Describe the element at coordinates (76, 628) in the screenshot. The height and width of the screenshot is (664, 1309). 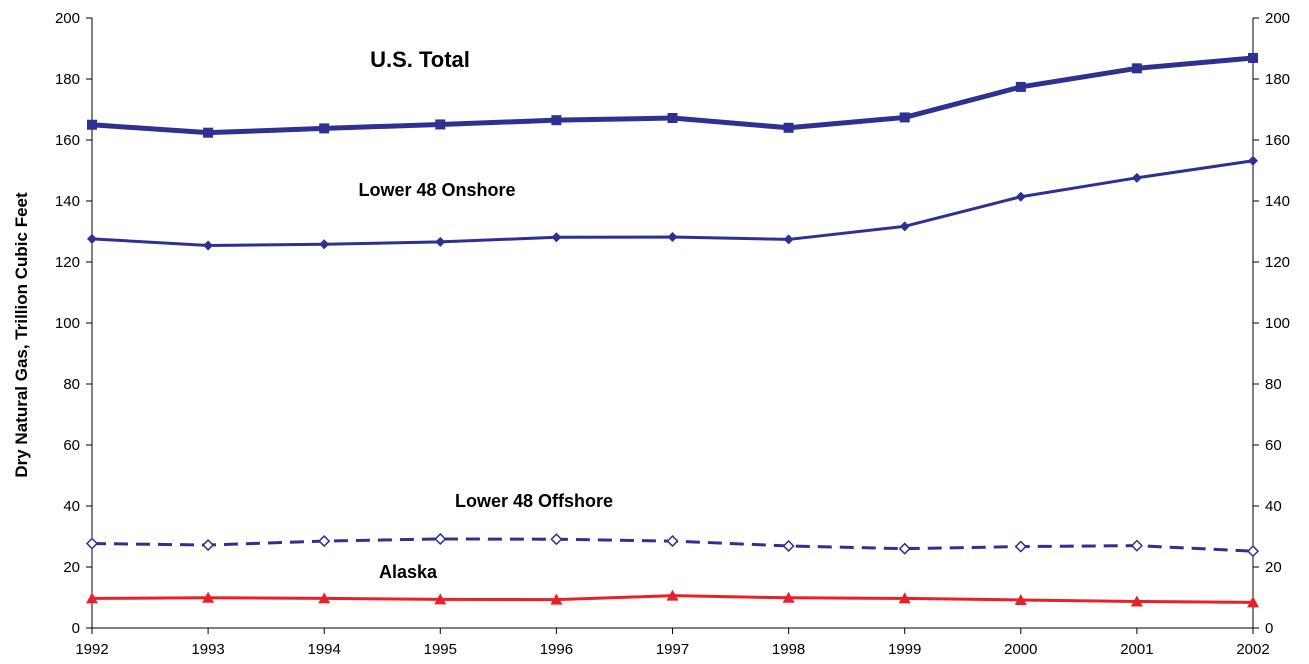
I see `left-y-tick-label: 0` at that location.